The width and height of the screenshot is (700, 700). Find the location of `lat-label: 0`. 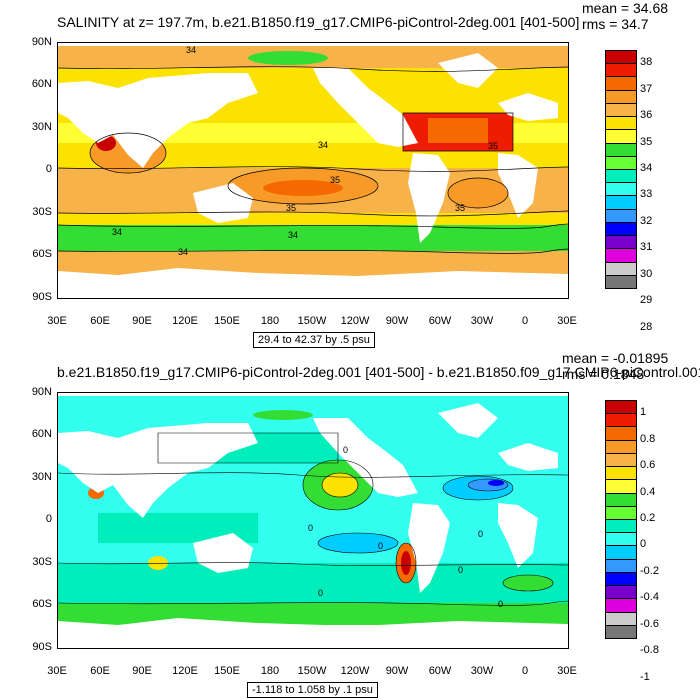

lat-label: 0 is located at coordinates (48, 519).